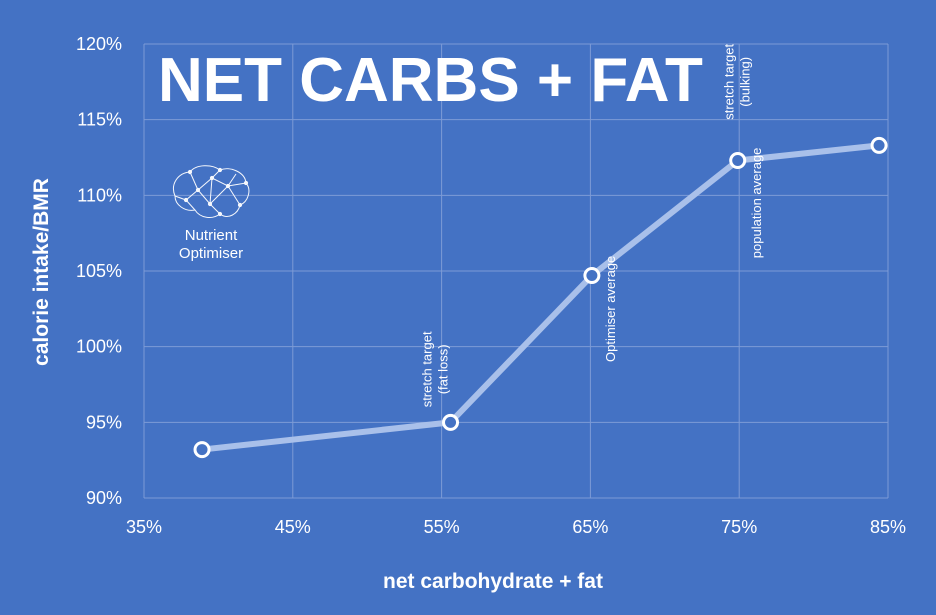 The image size is (936, 615). What do you see at coordinates (144, 527) in the screenshot?
I see `x-tick-label: 35%` at bounding box center [144, 527].